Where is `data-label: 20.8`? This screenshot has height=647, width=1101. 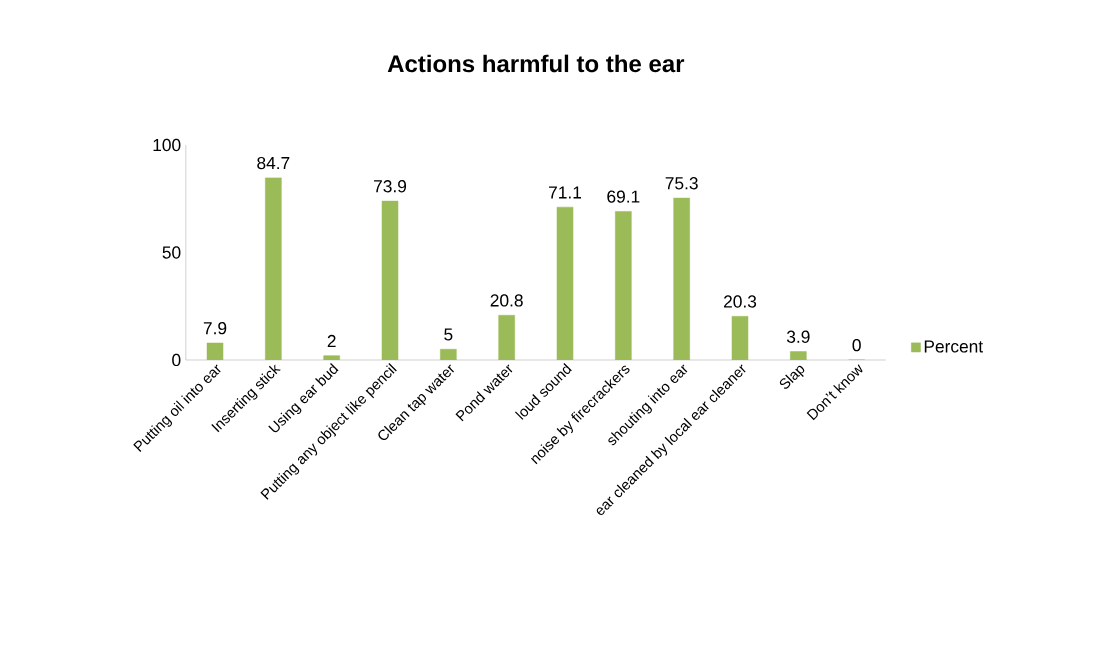 data-label: 20.8 is located at coordinates (506, 300).